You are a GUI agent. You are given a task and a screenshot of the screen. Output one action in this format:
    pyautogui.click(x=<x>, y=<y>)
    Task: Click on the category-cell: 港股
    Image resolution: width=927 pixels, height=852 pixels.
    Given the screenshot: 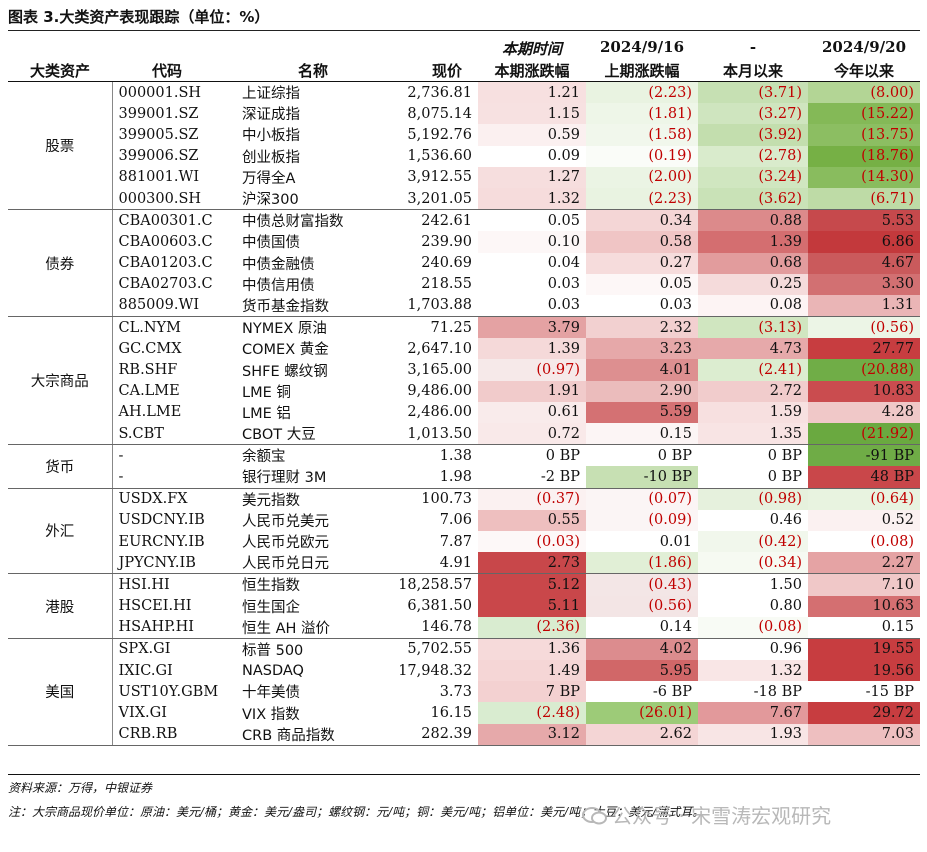 What is the action you would take?
    pyautogui.click(x=60, y=606)
    